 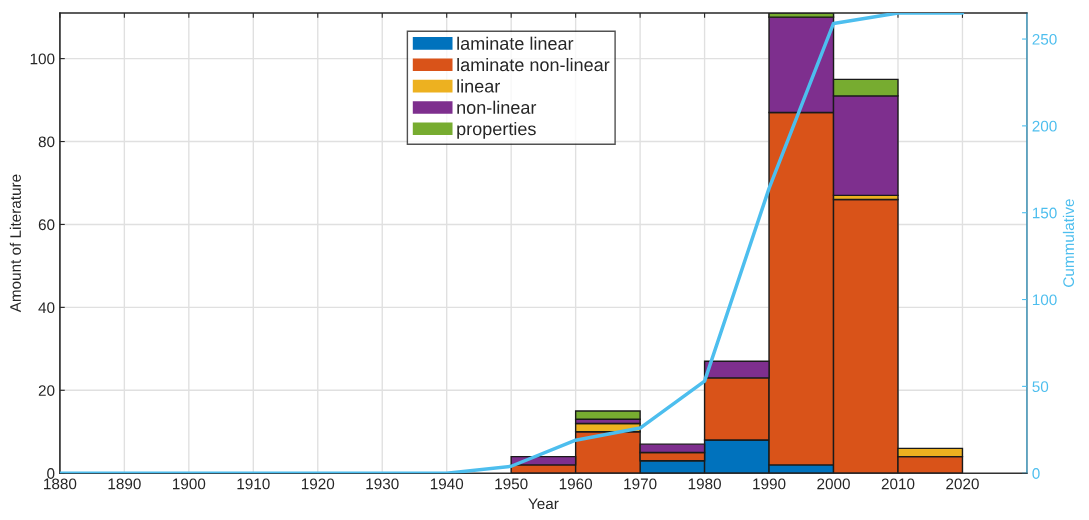 I want to click on y-tick-label: 80, so click(x=46, y=142).